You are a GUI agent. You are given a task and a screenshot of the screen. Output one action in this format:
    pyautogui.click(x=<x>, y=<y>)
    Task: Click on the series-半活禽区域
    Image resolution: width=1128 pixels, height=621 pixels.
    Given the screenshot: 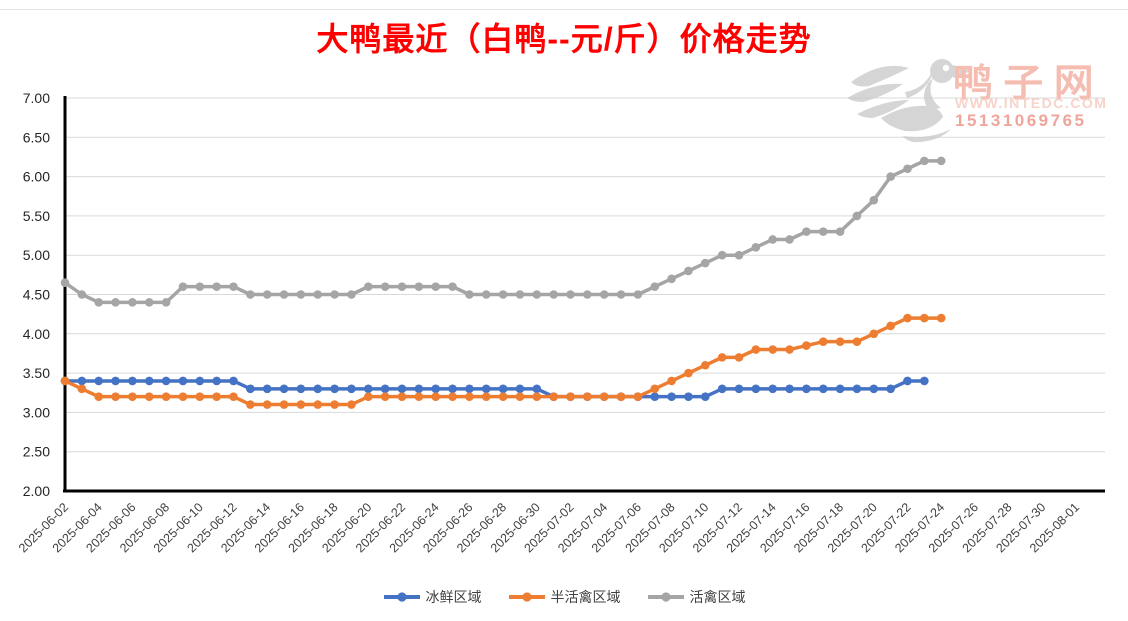 What is the action you would take?
    pyautogui.click(x=503, y=361)
    